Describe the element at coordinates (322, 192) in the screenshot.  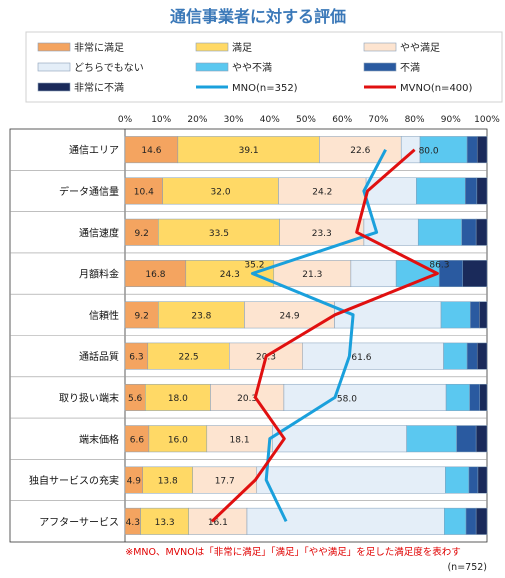
I see `data-label: 24.2` at that location.